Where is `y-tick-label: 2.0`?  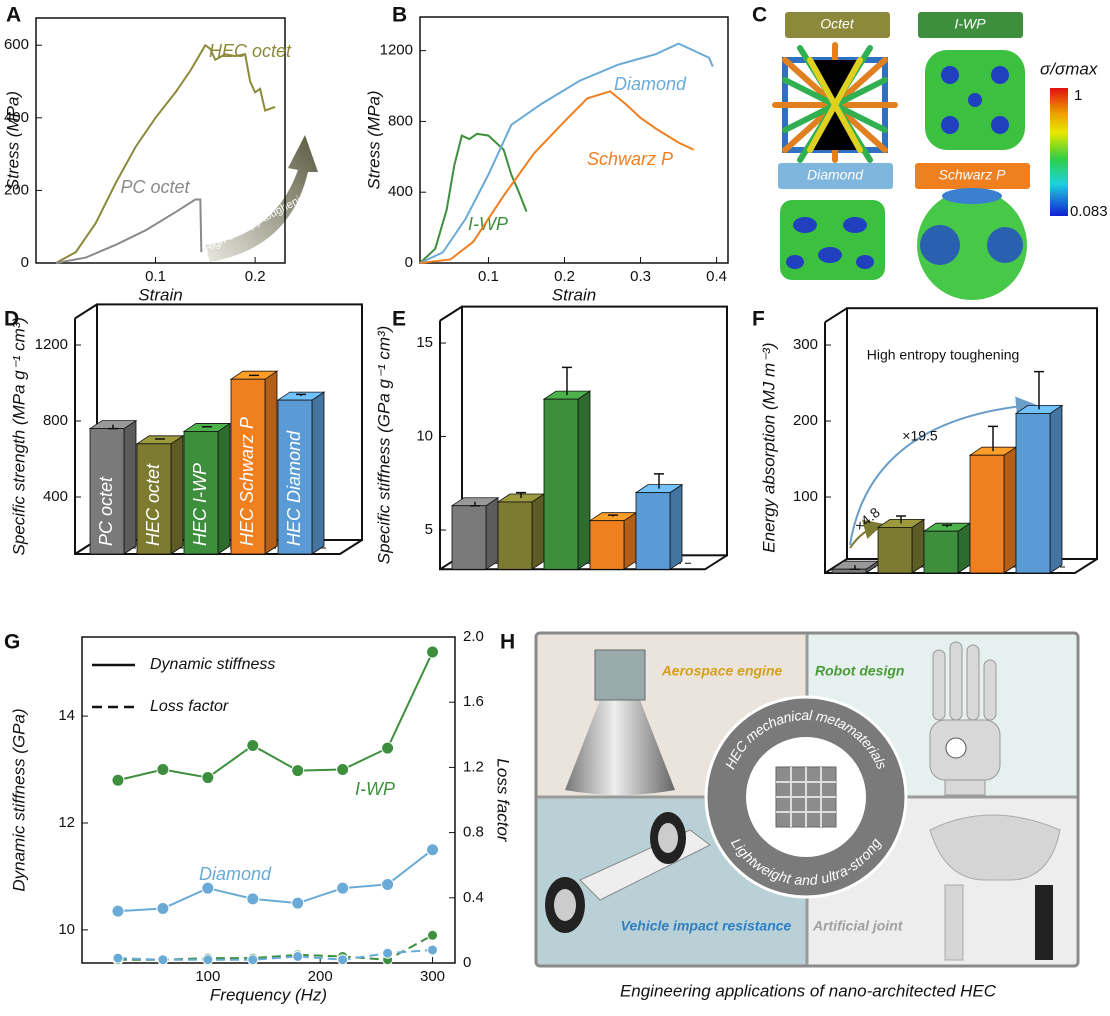 y-tick-label: 2.0 is located at coordinates (473, 636).